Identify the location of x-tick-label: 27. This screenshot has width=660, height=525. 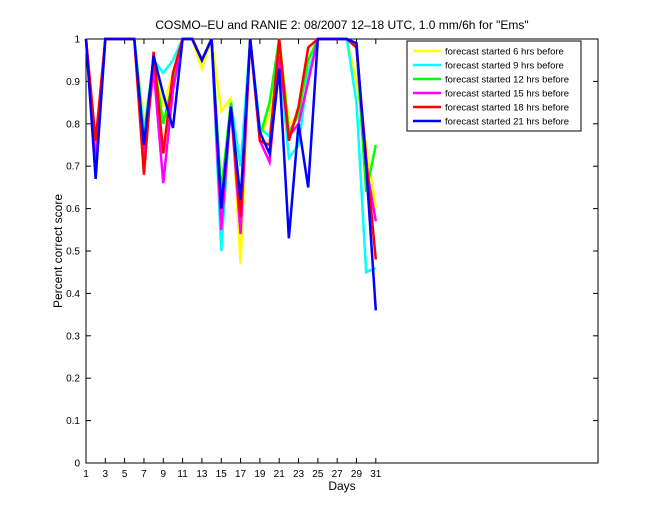
(338, 474).